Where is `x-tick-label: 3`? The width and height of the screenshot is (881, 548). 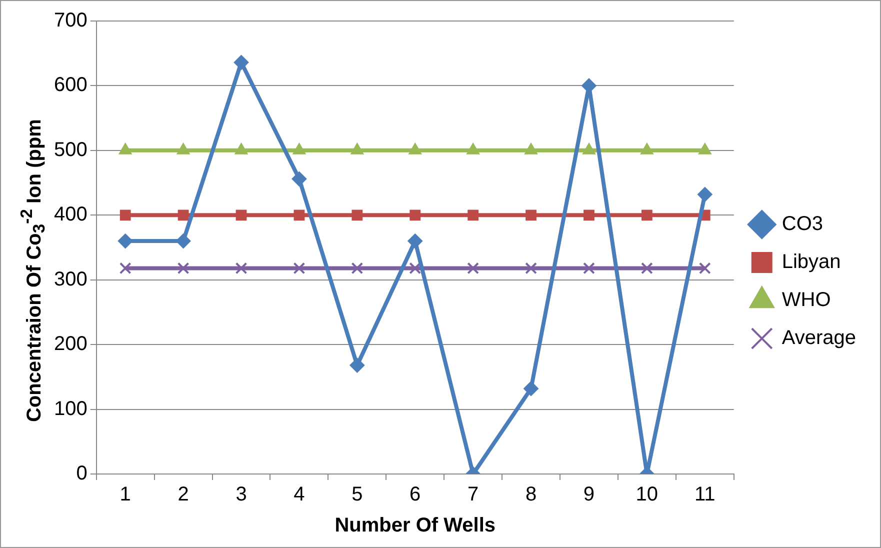 x-tick-label: 3 is located at coordinates (241, 495).